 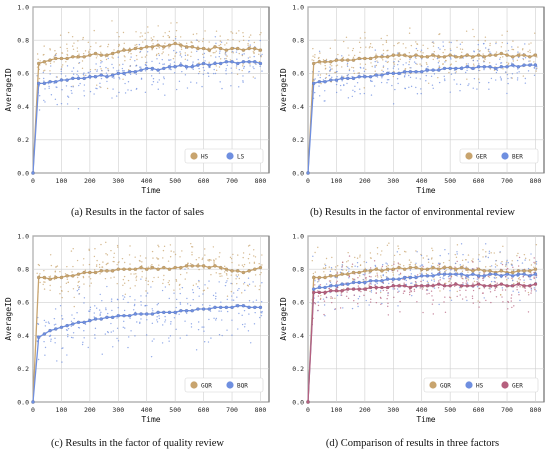 I want to click on x-tick-label: 500, so click(x=450, y=181).